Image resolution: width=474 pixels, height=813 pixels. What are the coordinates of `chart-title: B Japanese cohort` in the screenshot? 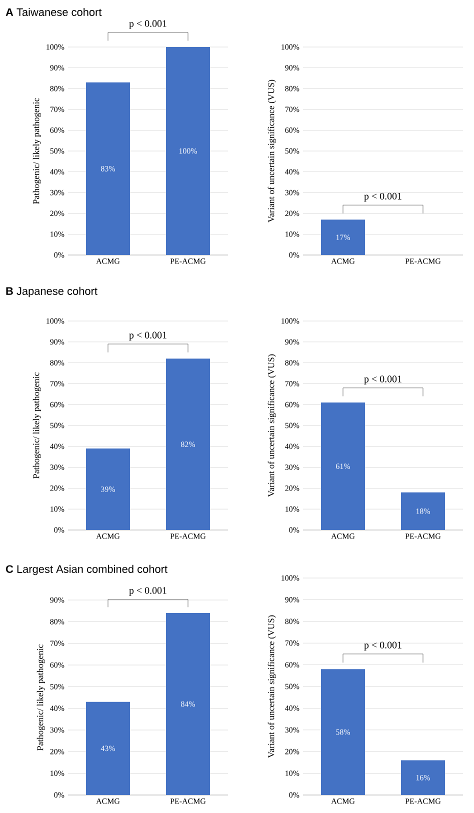 It's located at (52, 292).